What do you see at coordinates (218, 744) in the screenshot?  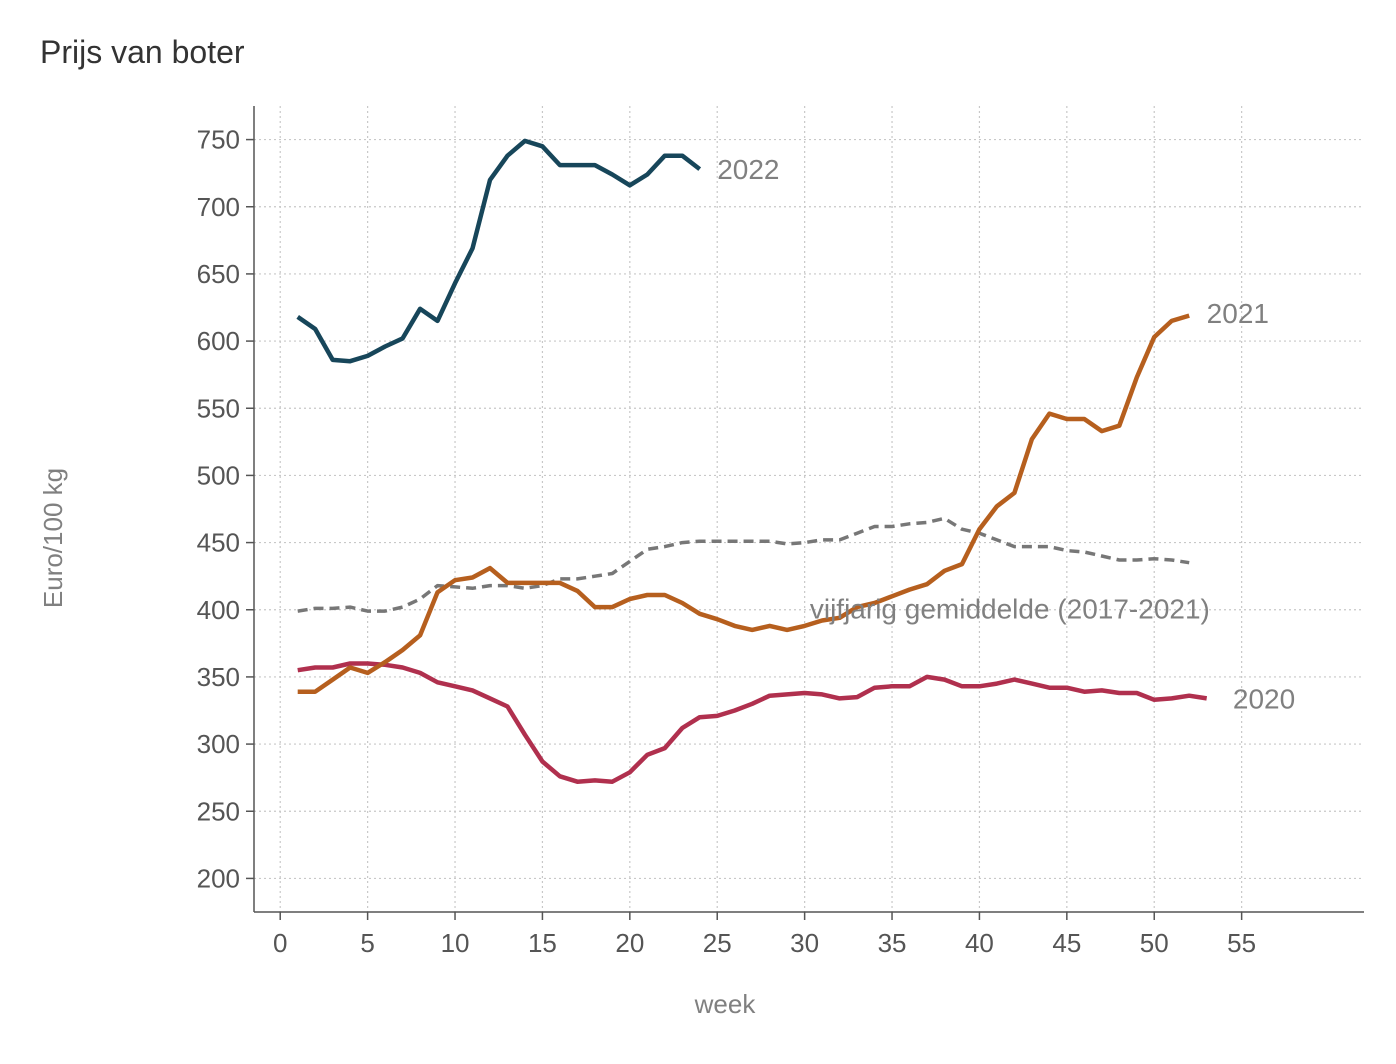 I see `y-tick-label: 300` at bounding box center [218, 744].